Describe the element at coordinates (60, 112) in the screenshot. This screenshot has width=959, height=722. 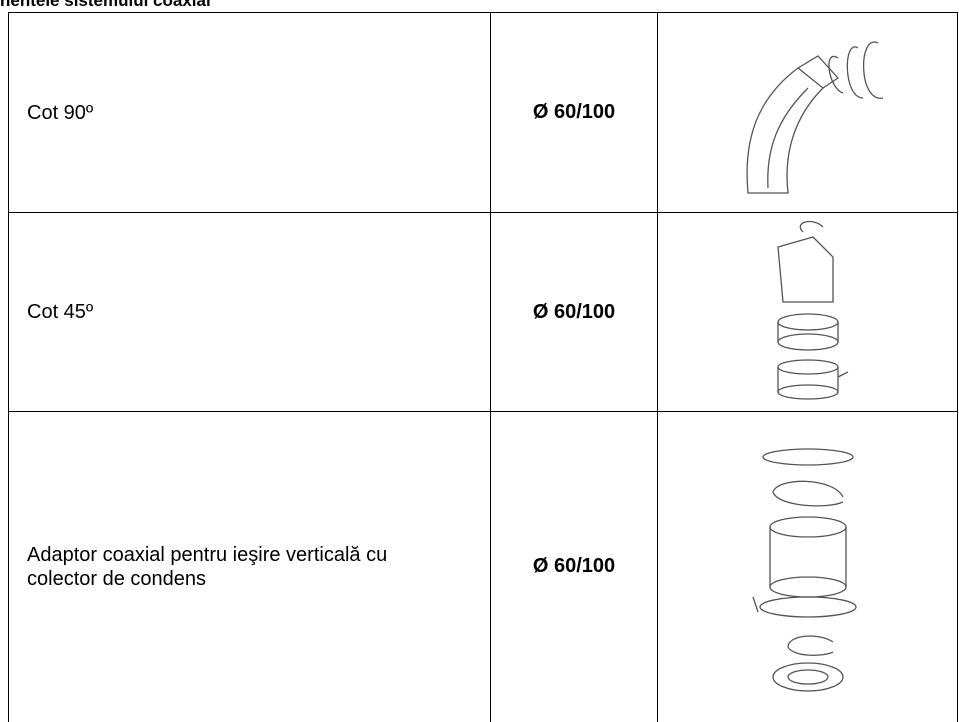
I see `label: Cot 90º` at that location.